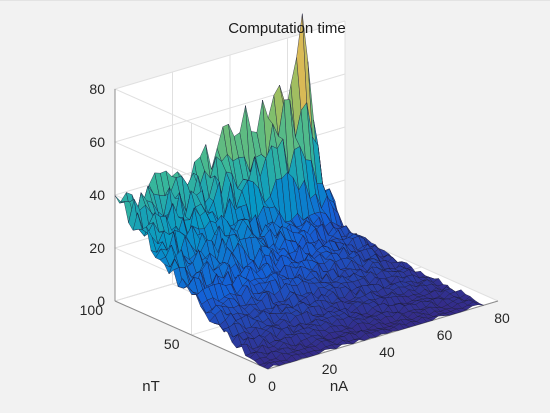 This screenshot has height=414, width=550. Describe the element at coordinates (97, 248) in the screenshot. I see `z-tick-label: 20` at that location.